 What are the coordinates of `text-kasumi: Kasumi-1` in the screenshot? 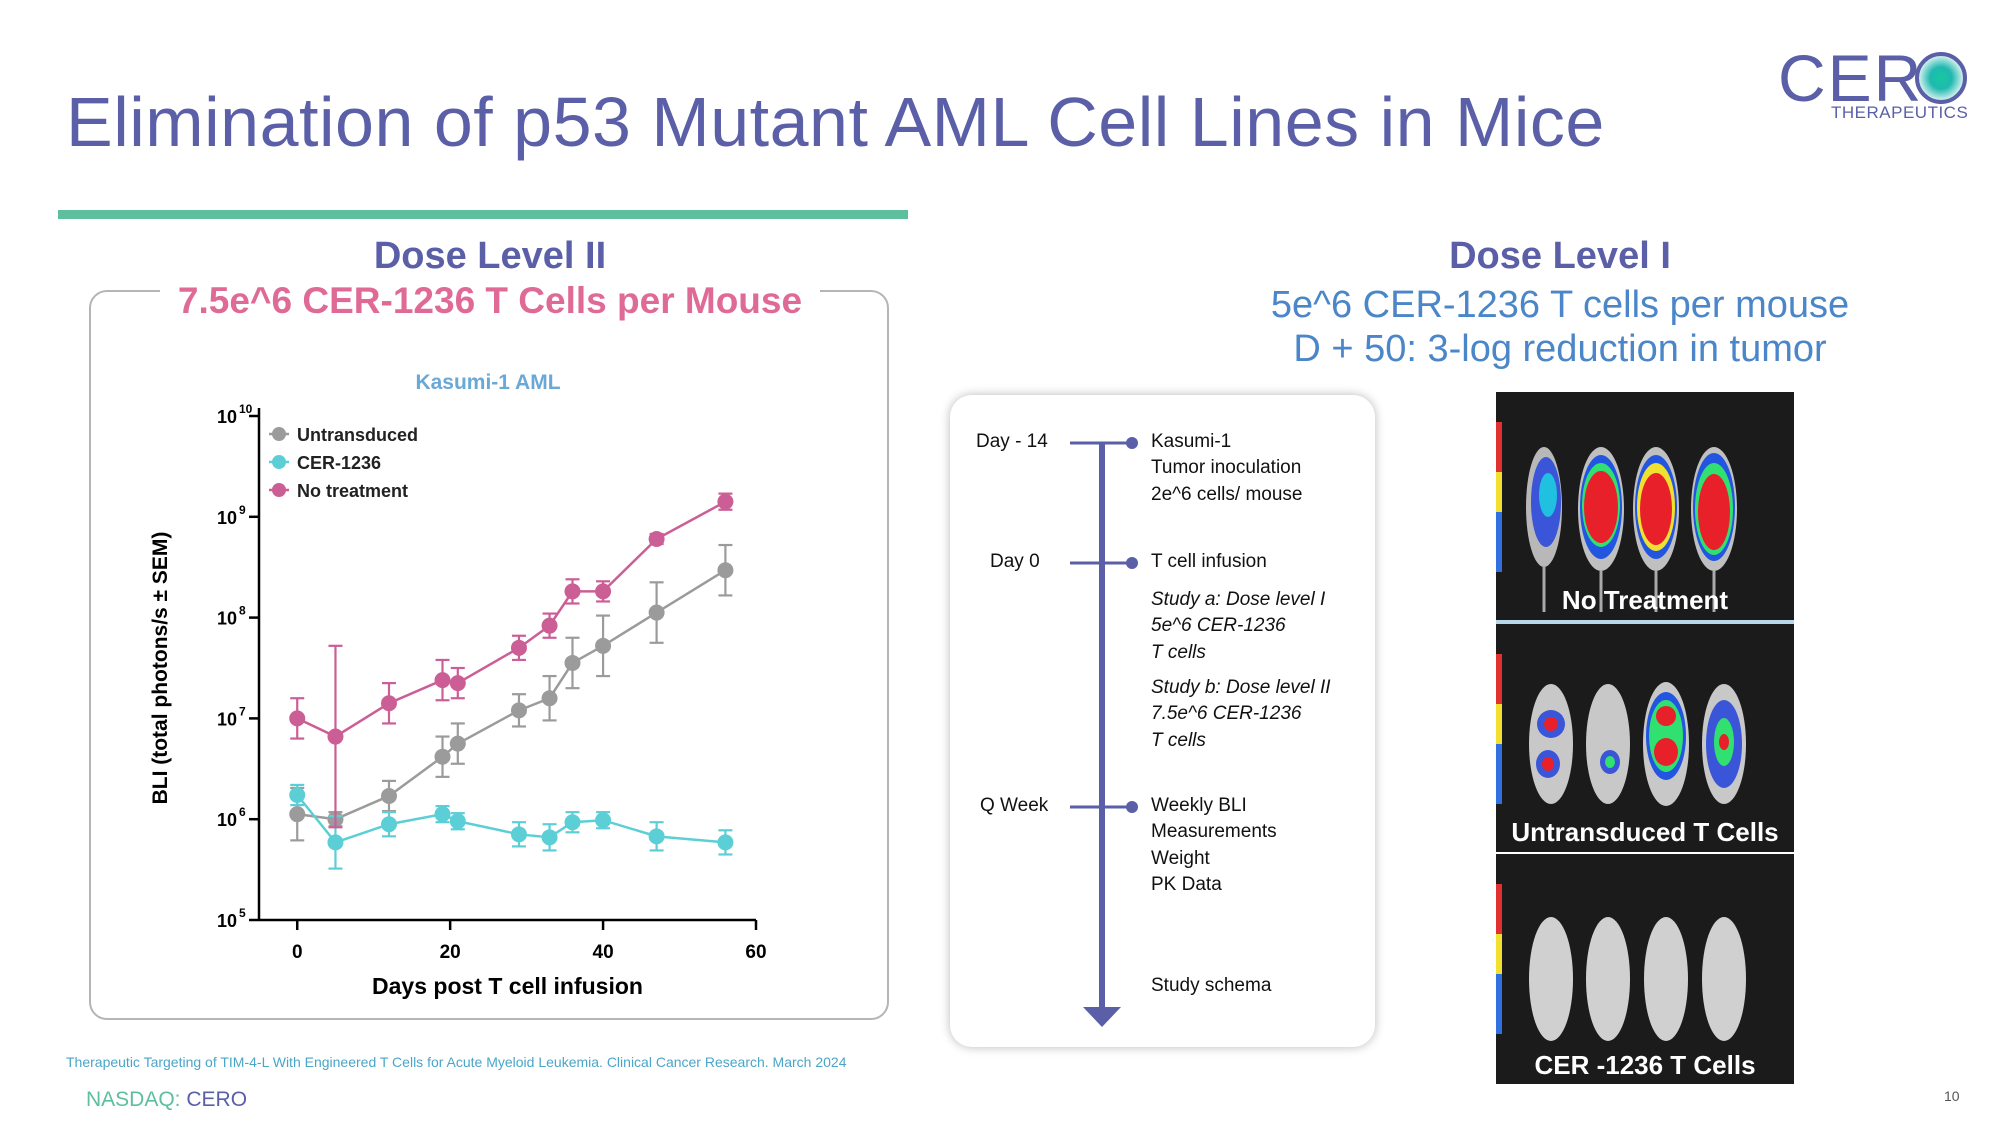 It's located at (1191, 441).